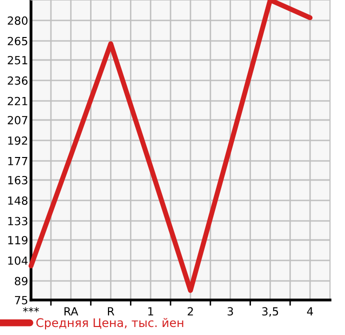 Image resolution: width=345 pixels, height=335 pixels. What do you see at coordinates (21, 300) in the screenshot?
I see `y-tick-label: 75` at bounding box center [21, 300].